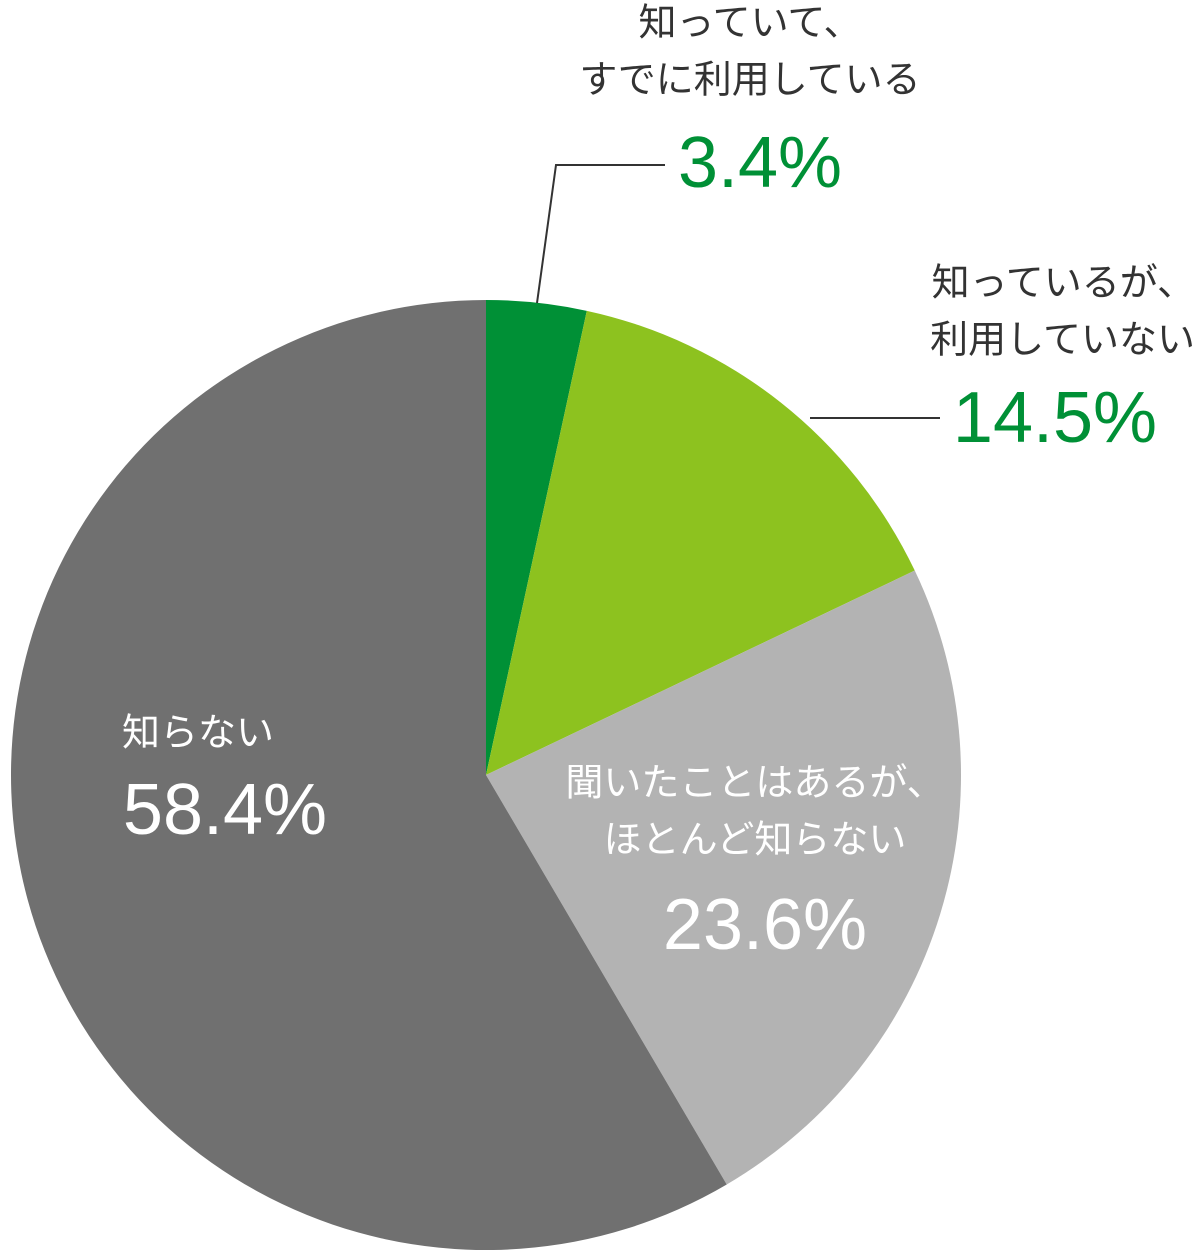  What do you see at coordinates (1062, 340) in the screenshot?
I see `slice-label: 利用していない` at bounding box center [1062, 340].